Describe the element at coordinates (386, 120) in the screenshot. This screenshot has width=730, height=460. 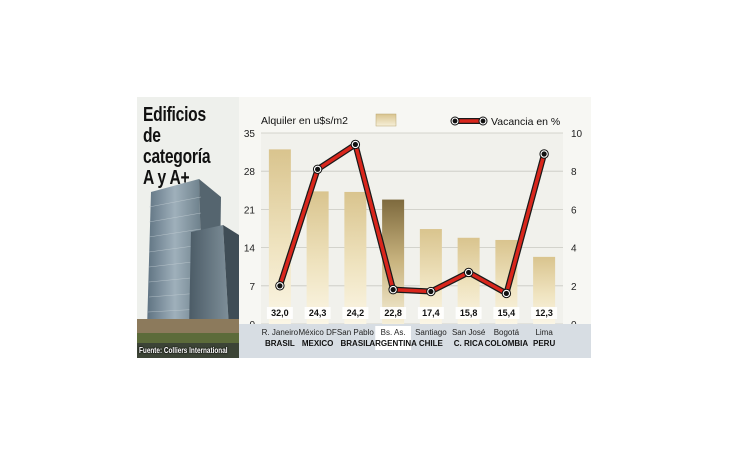
I see `legend-swatch-bars` at that location.